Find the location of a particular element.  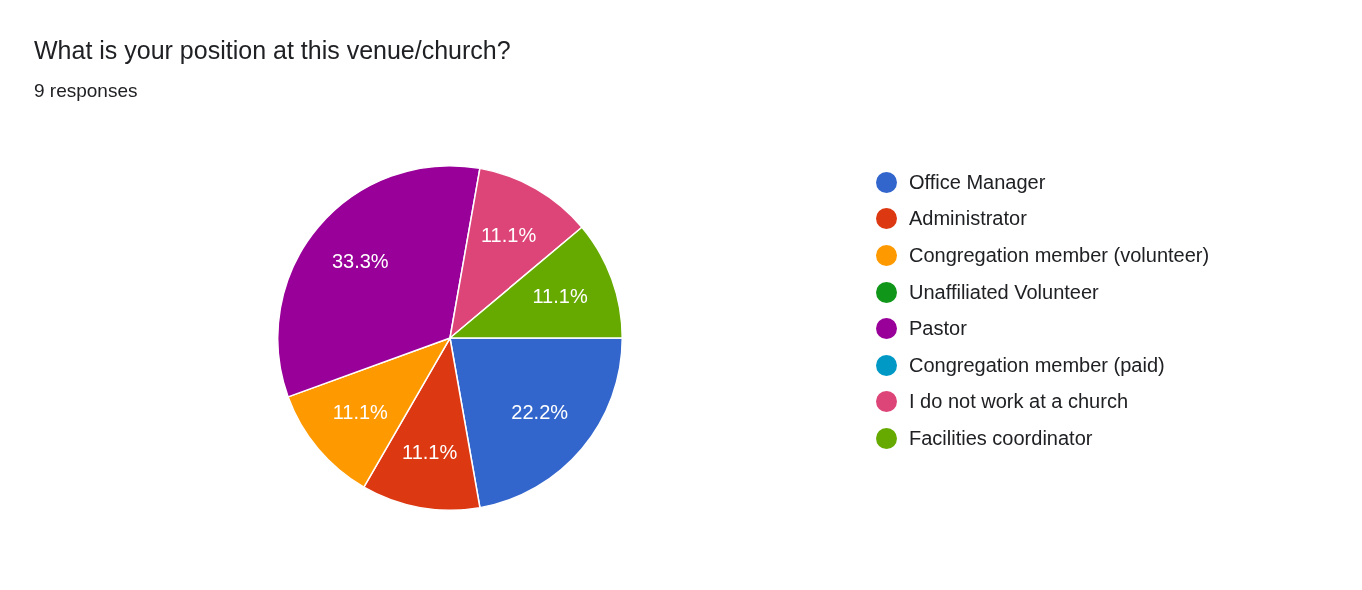

data-label: 22.2% is located at coordinates (540, 411).